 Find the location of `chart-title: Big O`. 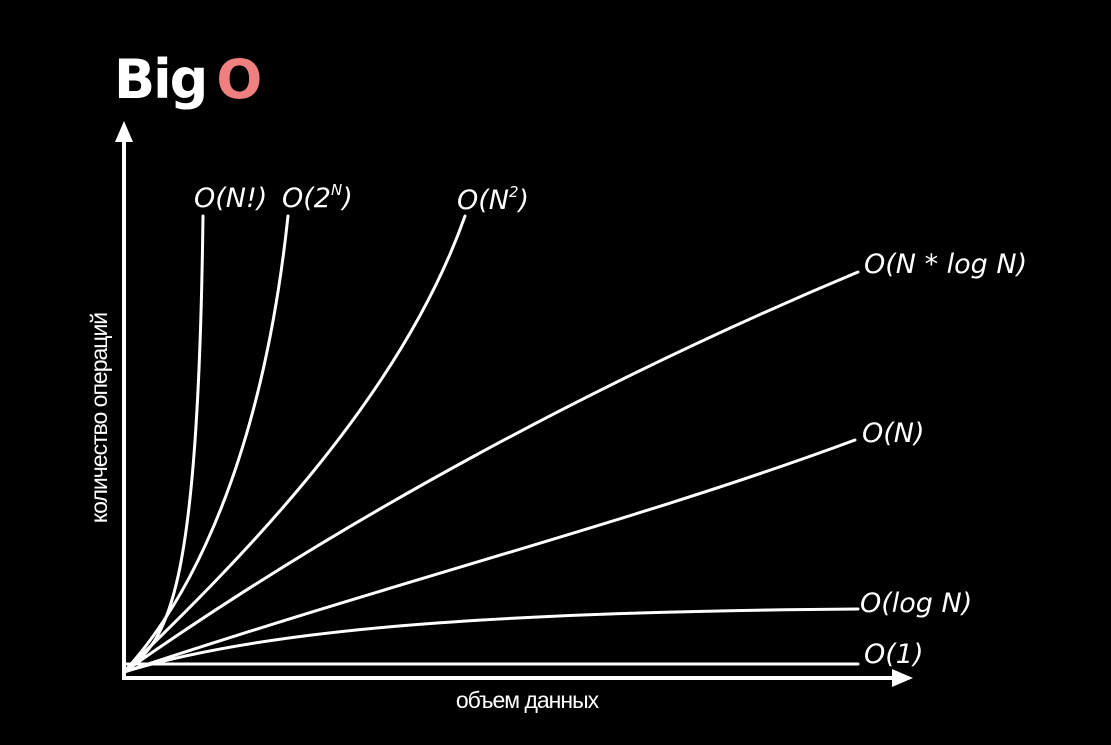

chart-title: Big O is located at coordinates (187, 79).